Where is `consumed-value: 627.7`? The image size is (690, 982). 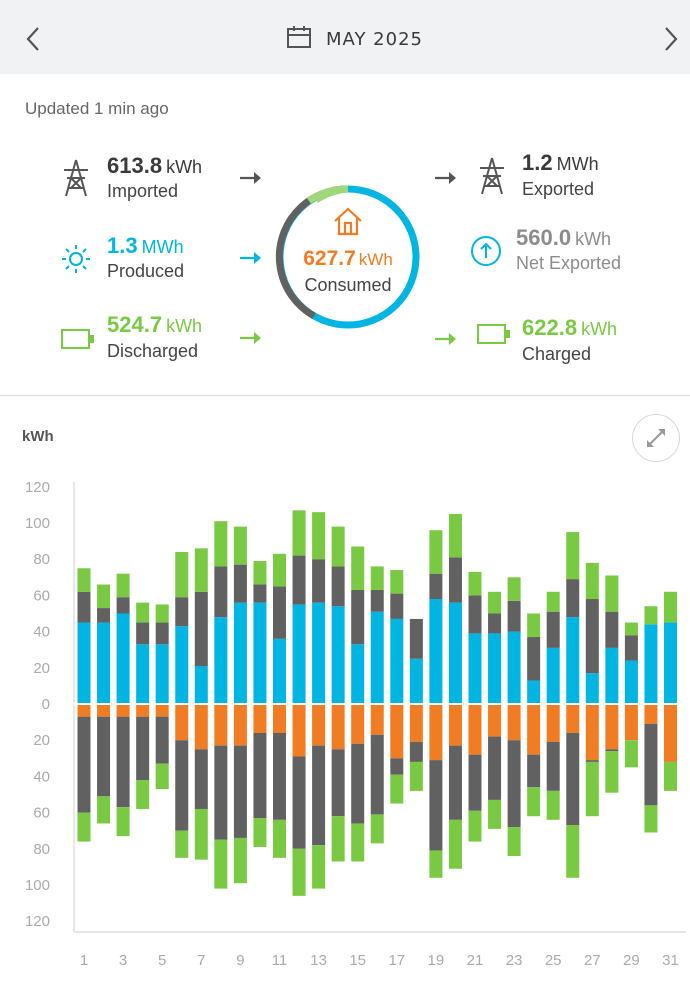 consumed-value: 627.7 is located at coordinates (329, 258).